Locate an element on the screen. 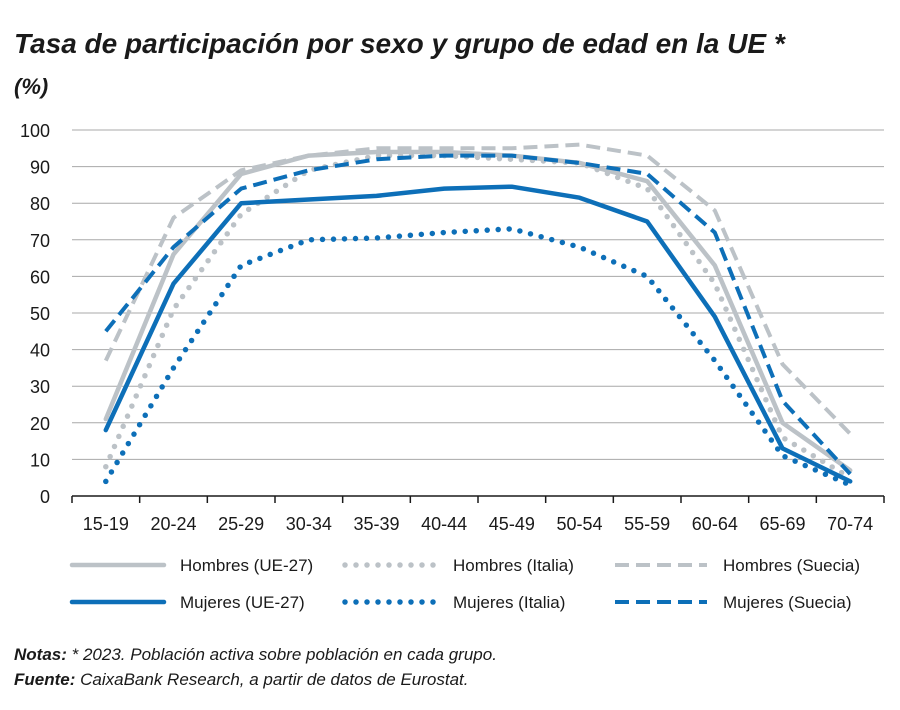  y-tick-label: 60 is located at coordinates (40, 277).